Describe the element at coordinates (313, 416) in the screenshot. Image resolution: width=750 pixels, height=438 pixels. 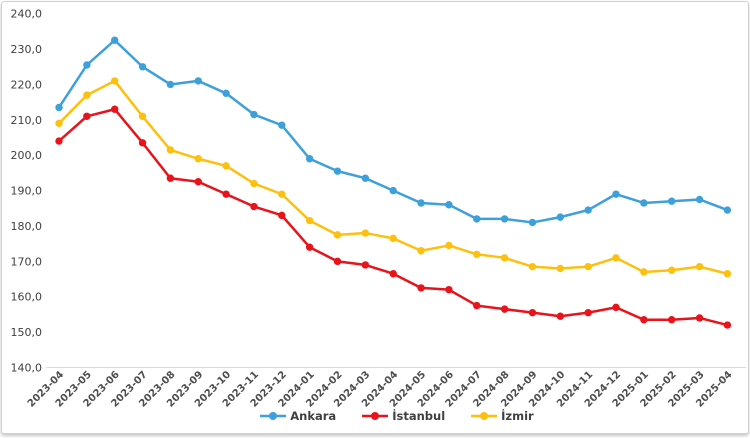
I see `legend-label: Ankara` at that location.